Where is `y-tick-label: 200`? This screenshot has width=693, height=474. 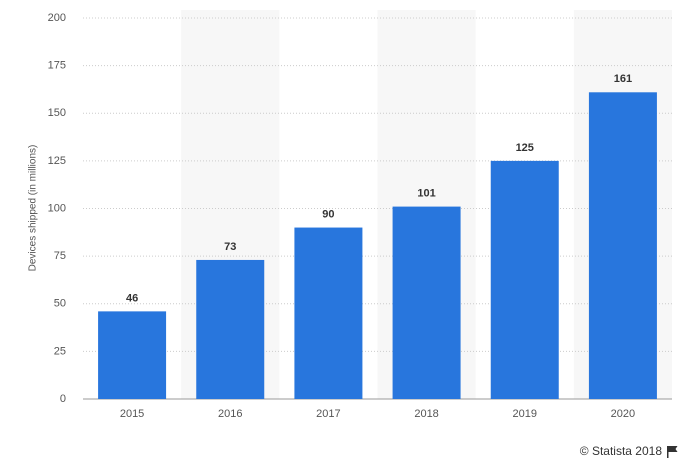
y-tick-label: 200 is located at coordinates (57, 18).